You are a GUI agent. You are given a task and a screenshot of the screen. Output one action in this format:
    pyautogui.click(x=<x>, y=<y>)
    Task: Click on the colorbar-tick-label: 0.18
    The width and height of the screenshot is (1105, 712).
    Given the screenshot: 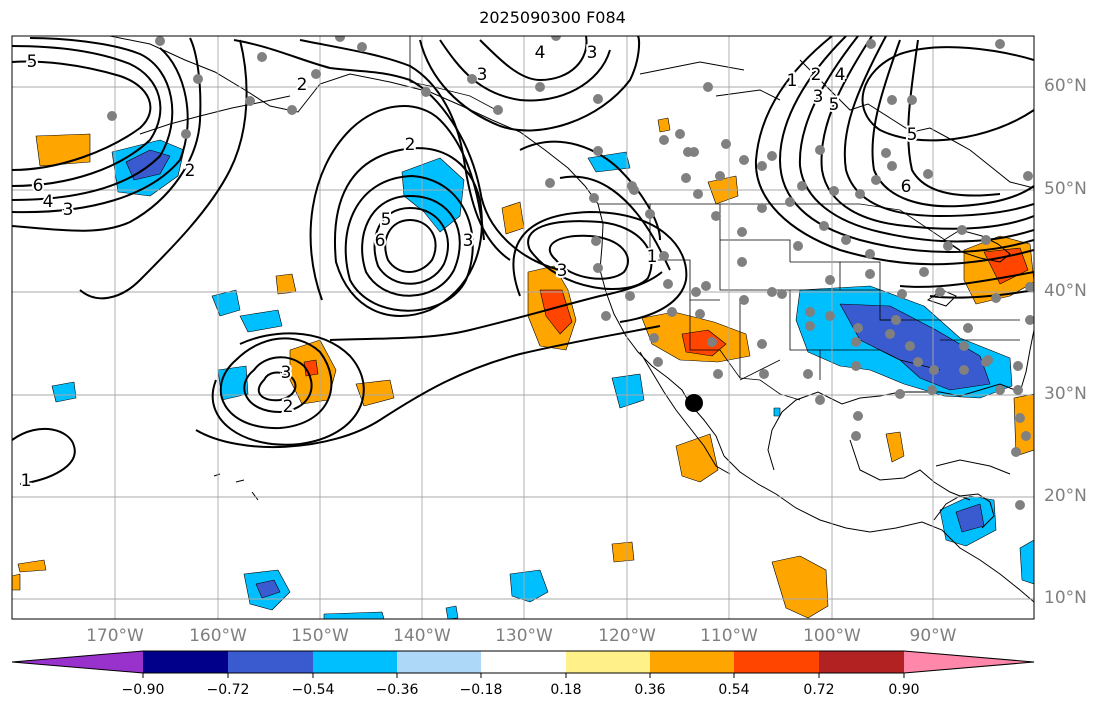 What is the action you would take?
    pyautogui.click(x=566, y=690)
    